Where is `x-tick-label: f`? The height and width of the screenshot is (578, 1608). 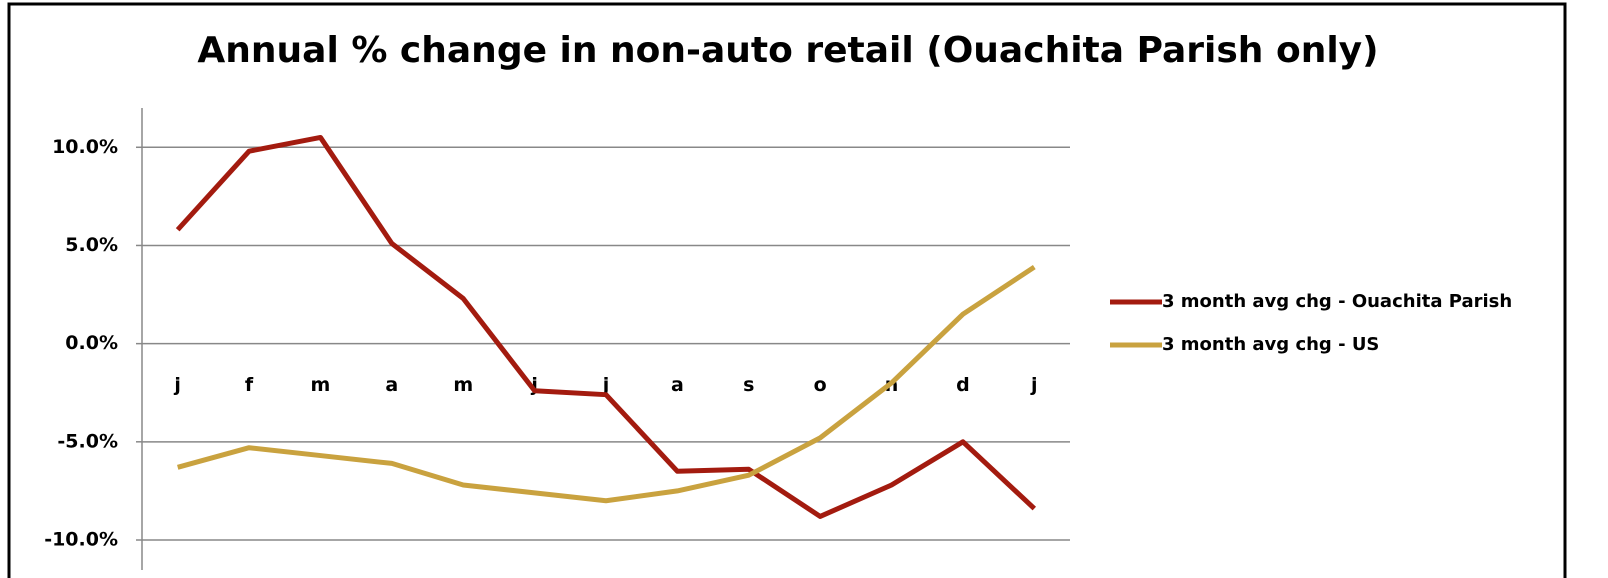 x-tick-label: f is located at coordinates (249, 385).